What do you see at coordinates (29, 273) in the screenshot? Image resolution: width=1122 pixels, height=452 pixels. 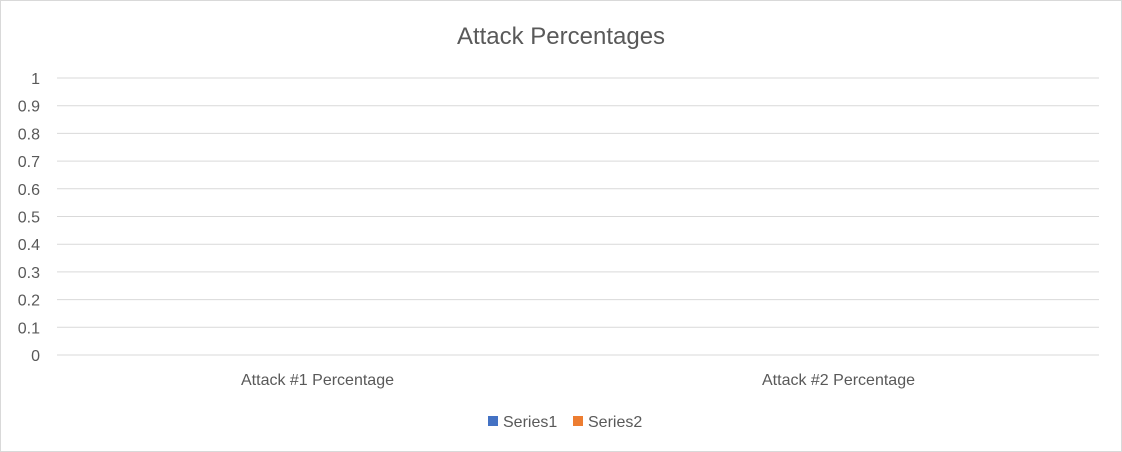 I see `y-tick-label: 0.3` at bounding box center [29, 273].